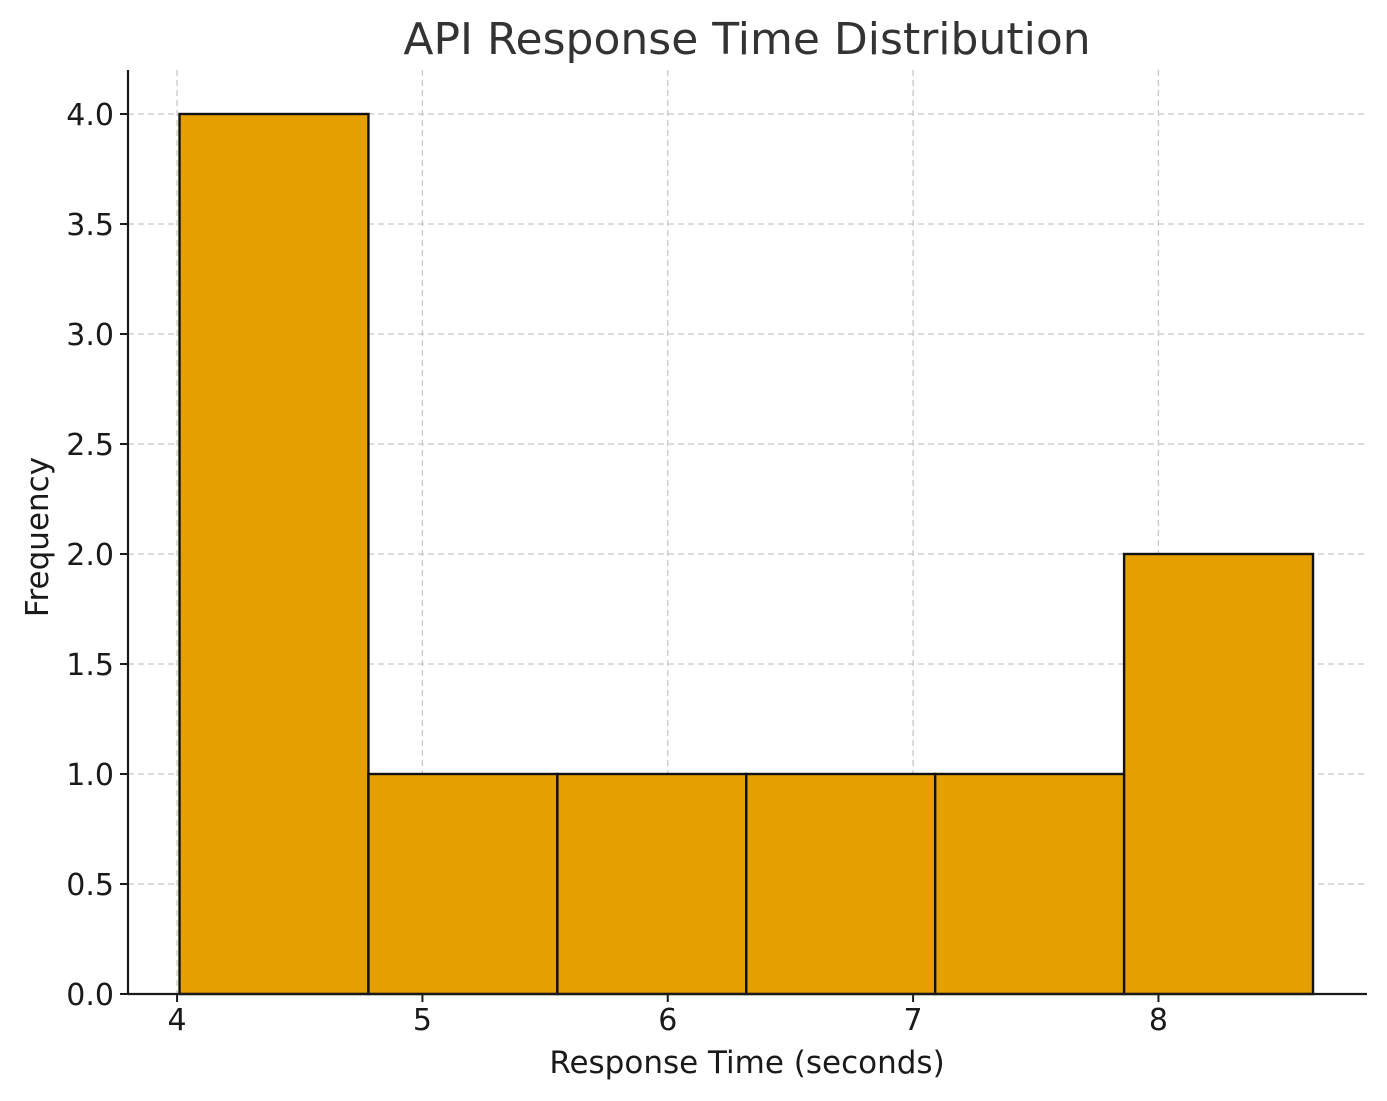  Describe the element at coordinates (90, 335) in the screenshot. I see `y-tick-label: 3.0` at that location.